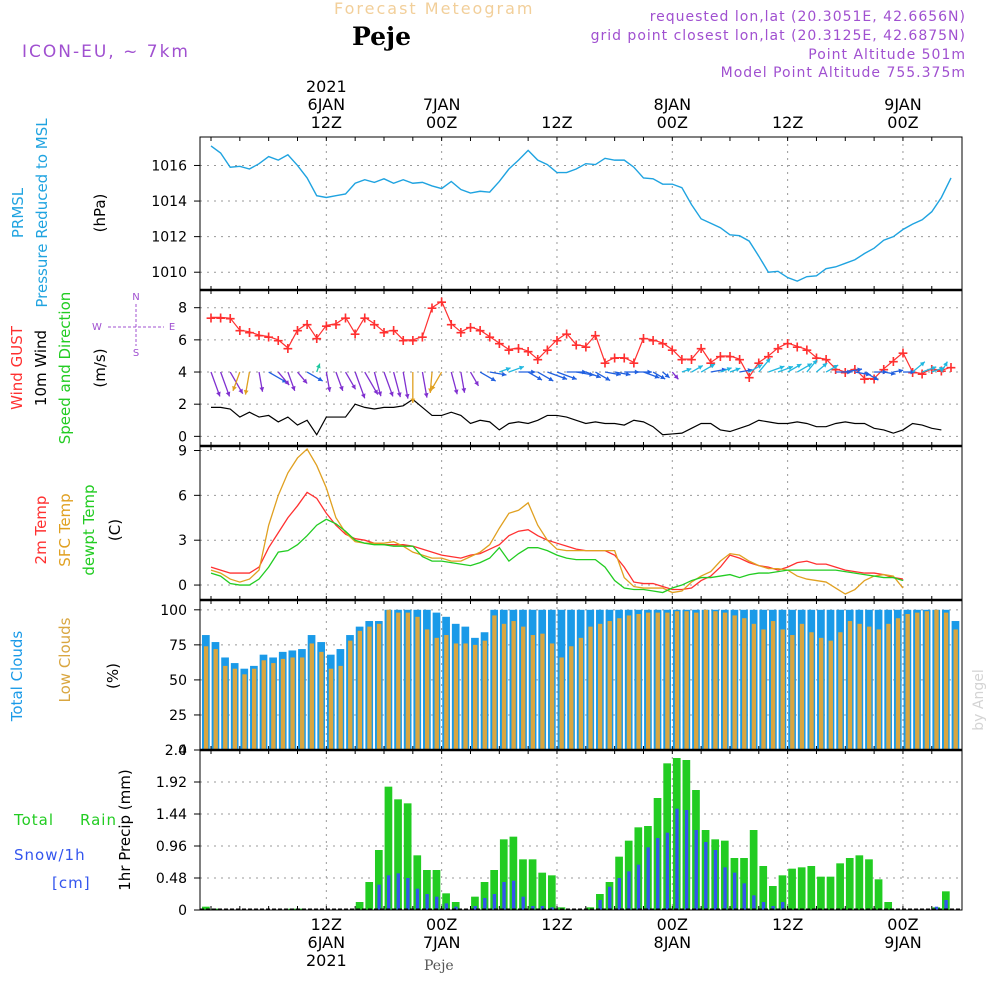 This screenshot has height=1000, width=1000. What do you see at coordinates (182, 541) in the screenshot?
I see `y-tick-label: 3` at bounding box center [182, 541].